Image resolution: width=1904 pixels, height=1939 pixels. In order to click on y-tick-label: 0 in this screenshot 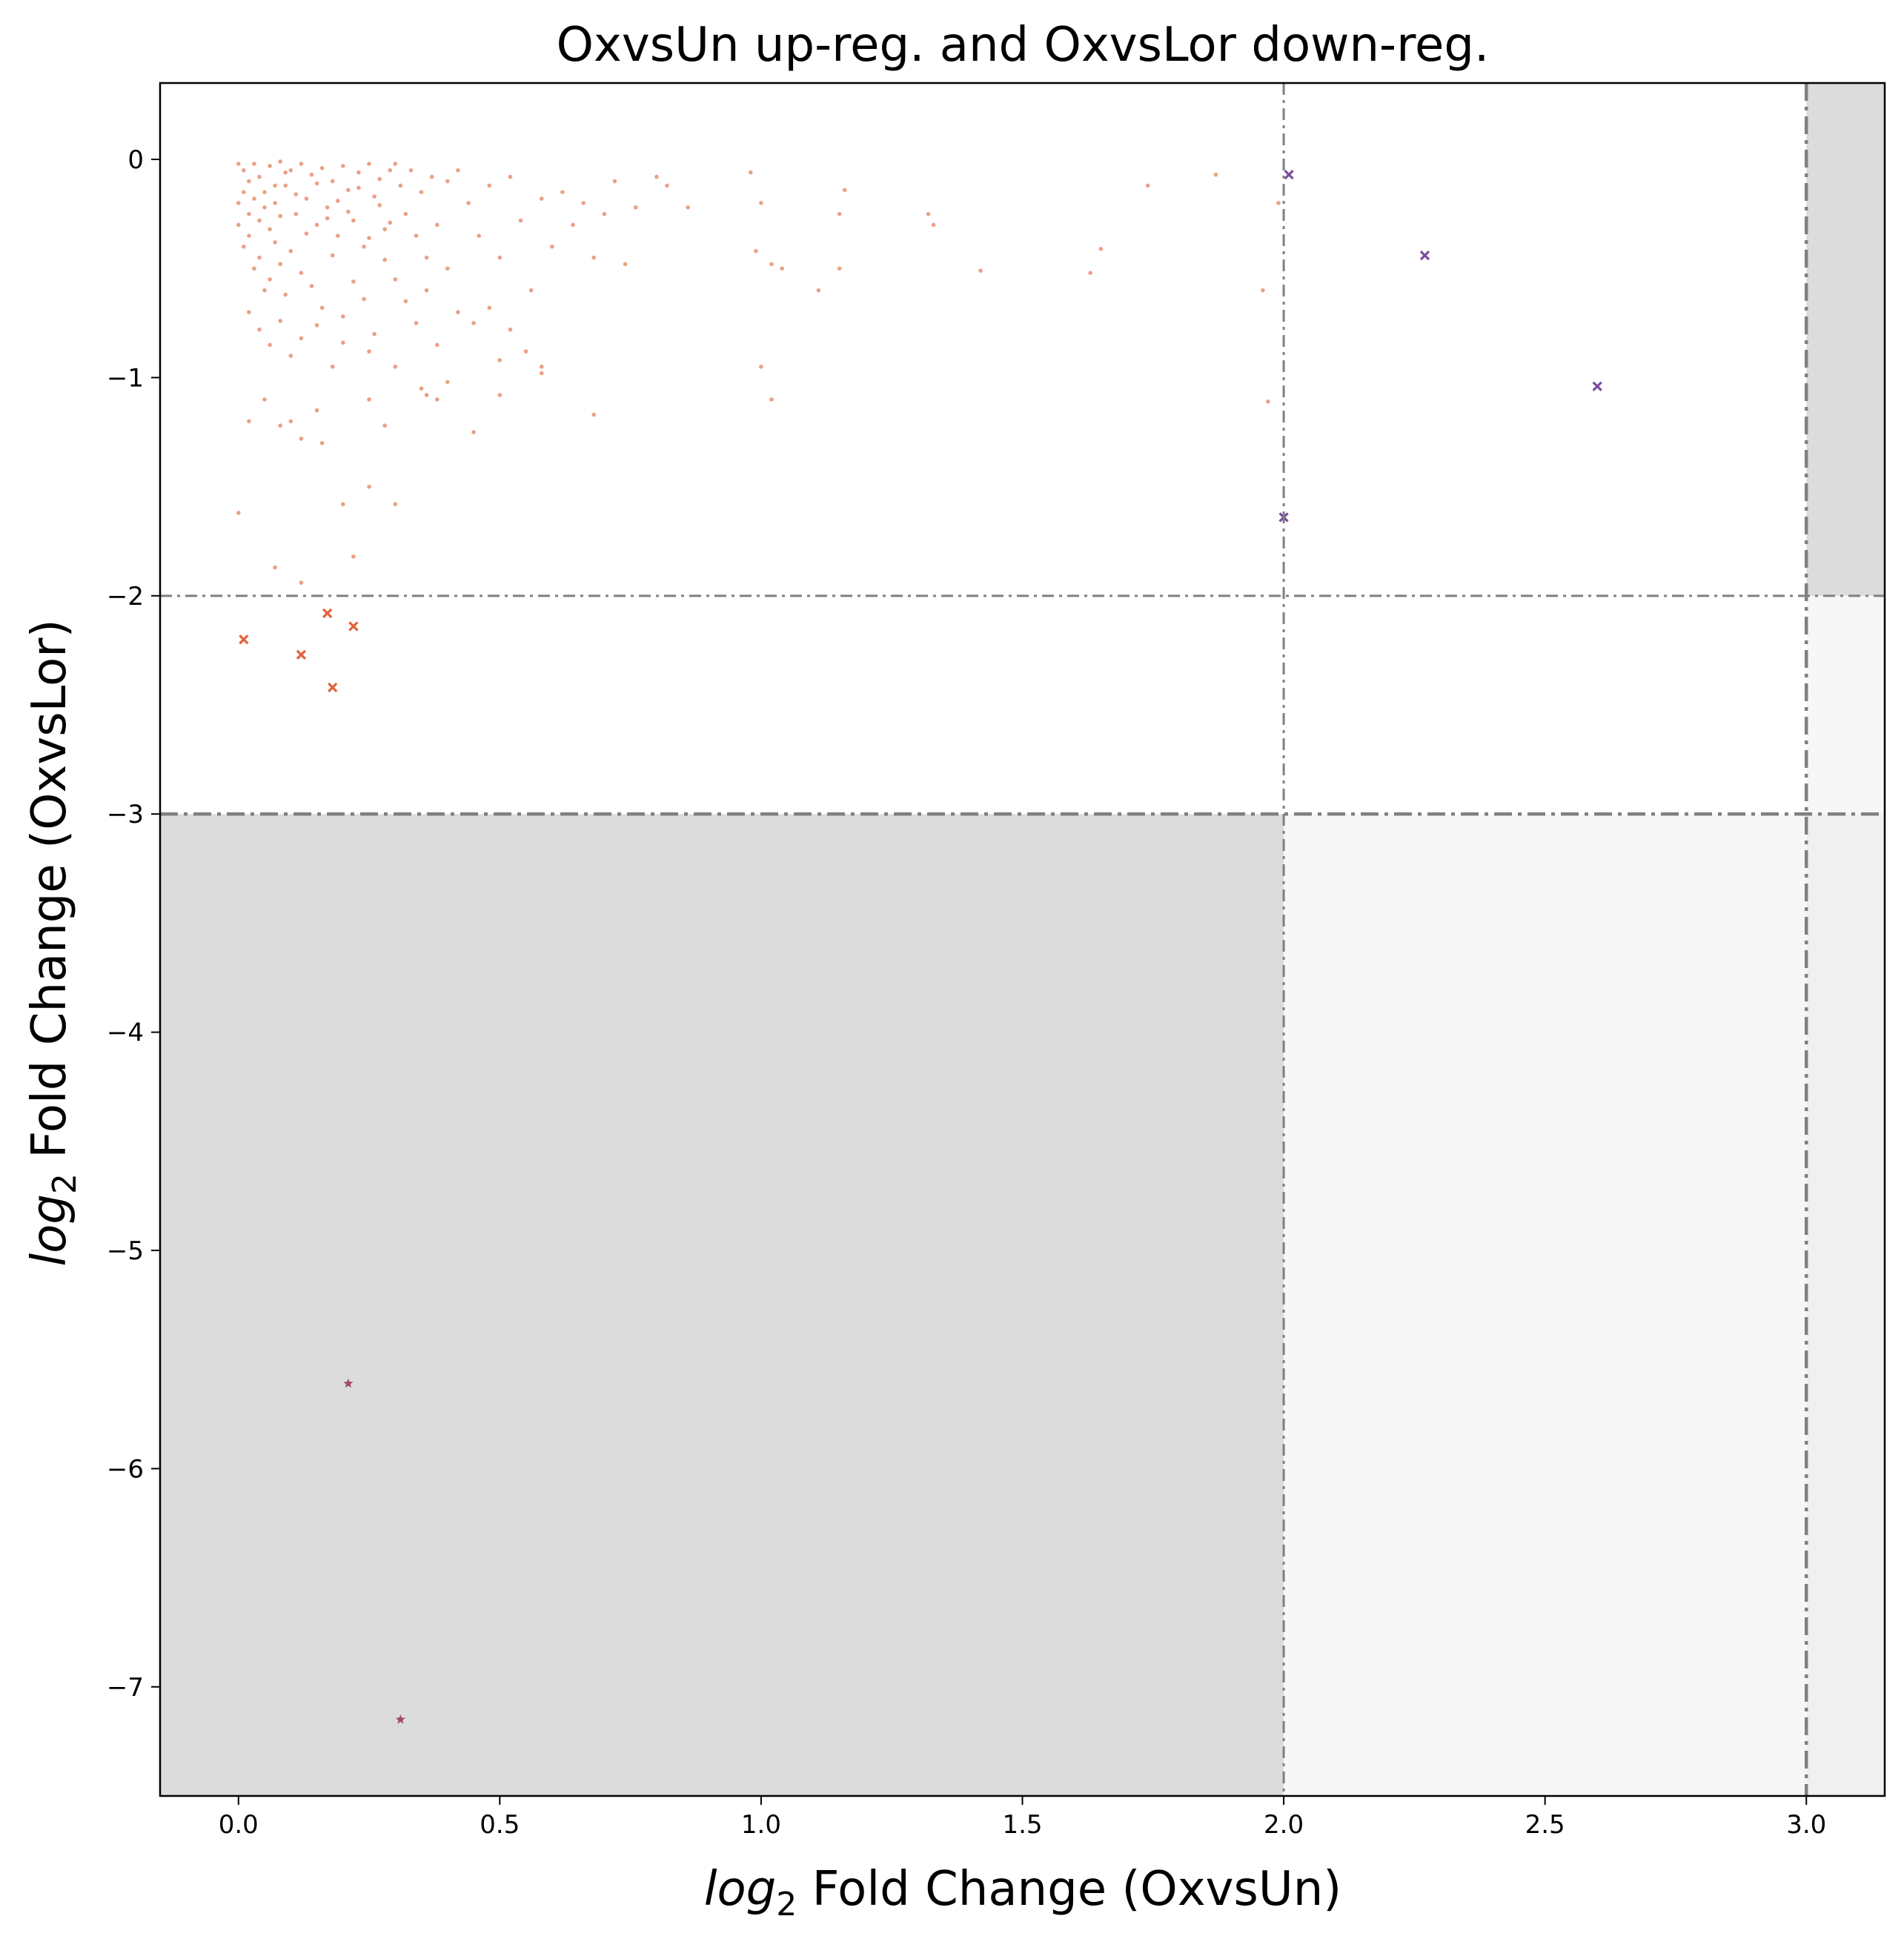, I will do `click(135, 160)`.